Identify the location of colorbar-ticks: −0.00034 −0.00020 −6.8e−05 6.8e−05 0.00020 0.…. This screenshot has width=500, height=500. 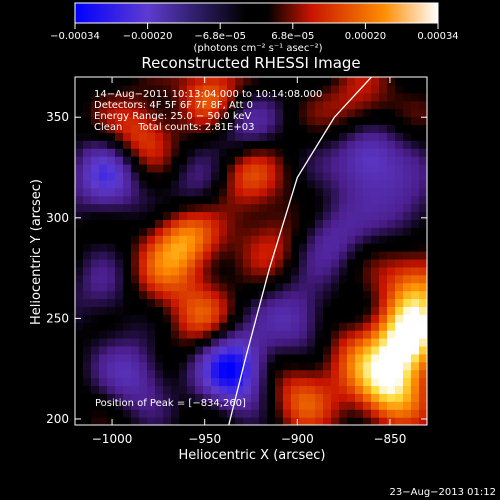
(254, 32).